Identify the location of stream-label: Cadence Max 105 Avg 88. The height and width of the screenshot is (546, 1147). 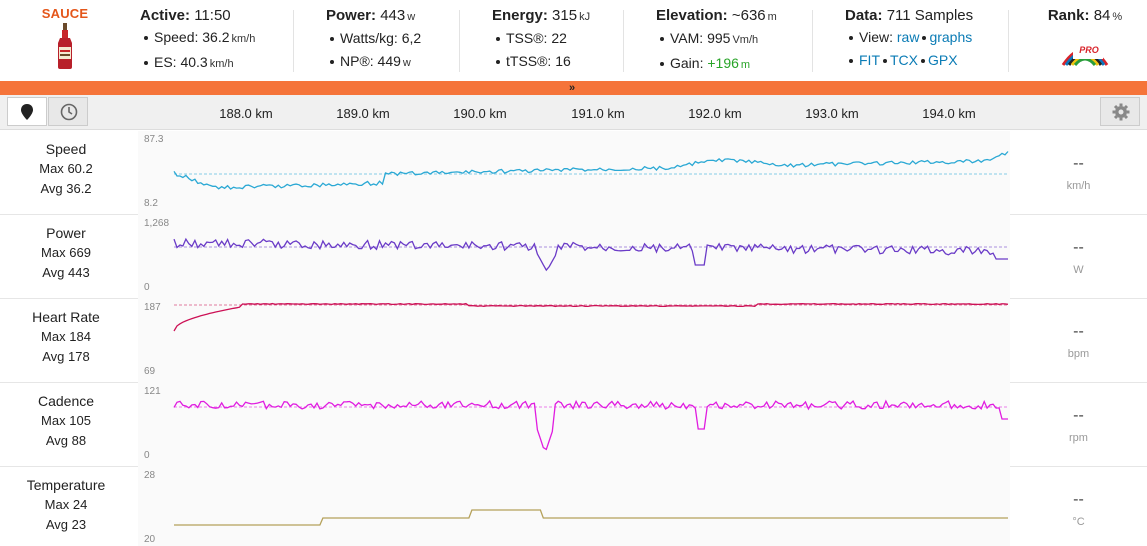
(66, 421).